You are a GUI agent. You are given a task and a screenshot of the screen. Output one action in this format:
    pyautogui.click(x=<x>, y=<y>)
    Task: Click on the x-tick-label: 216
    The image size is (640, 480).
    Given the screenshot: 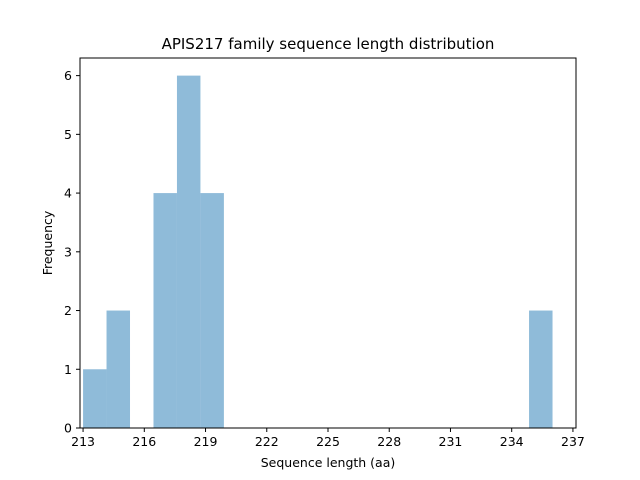 What is the action you would take?
    pyautogui.click(x=144, y=441)
    